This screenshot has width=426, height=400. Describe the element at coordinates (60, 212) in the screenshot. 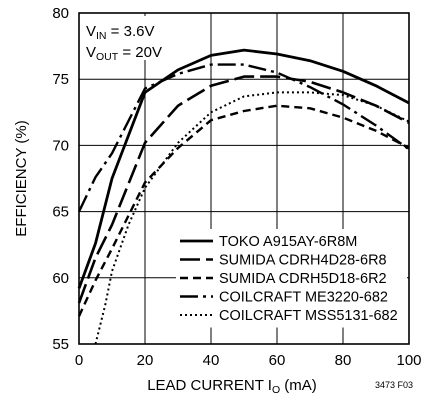

I see `y-tick-label: 65` at that location.